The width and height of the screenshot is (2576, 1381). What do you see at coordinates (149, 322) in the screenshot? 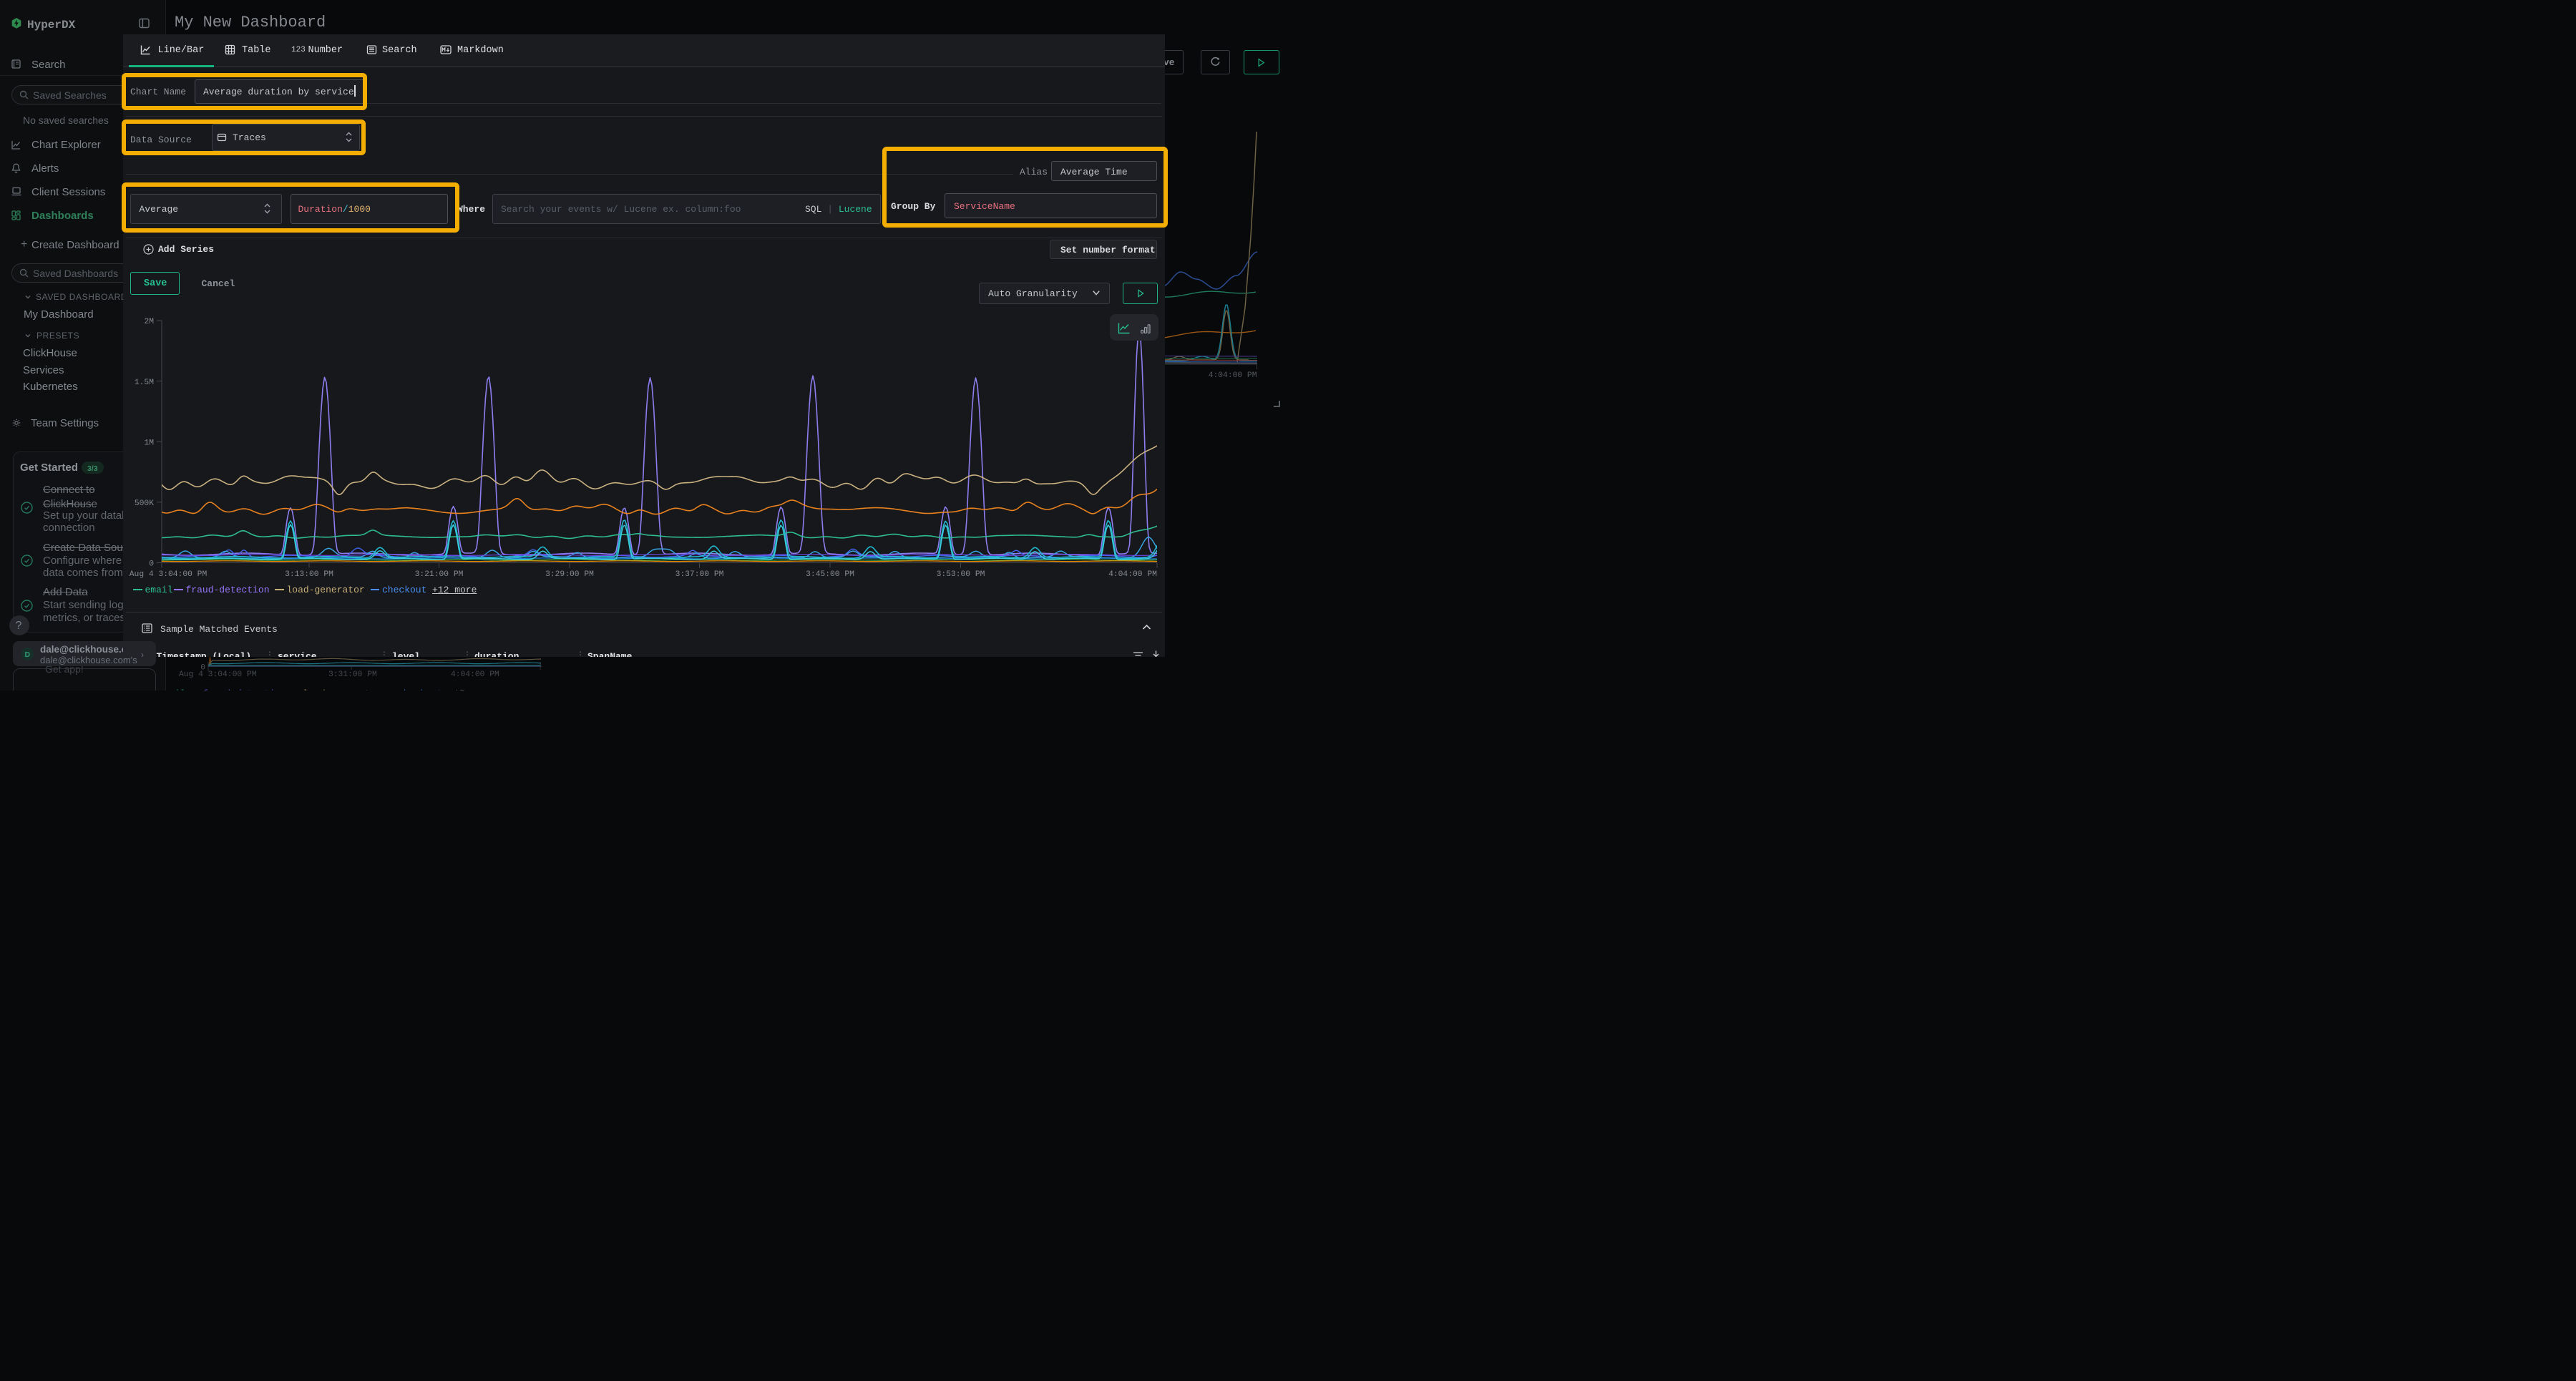
I see `svg-text: 2M` at bounding box center [149, 322].